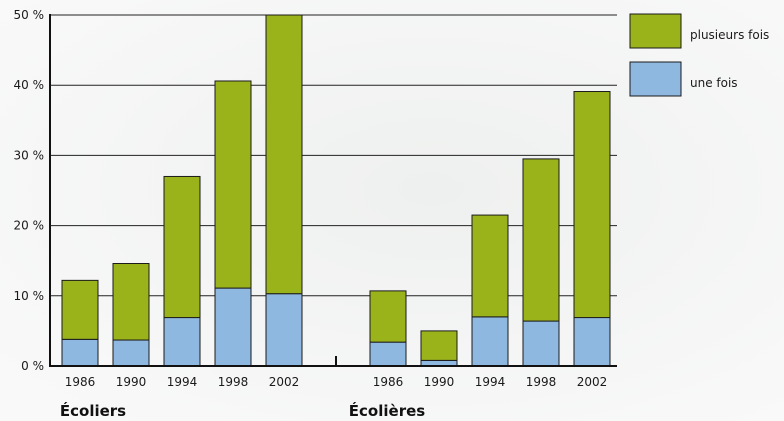 The width and height of the screenshot is (784, 421). I want to click on y-tick-label: 30 %, so click(29, 155).